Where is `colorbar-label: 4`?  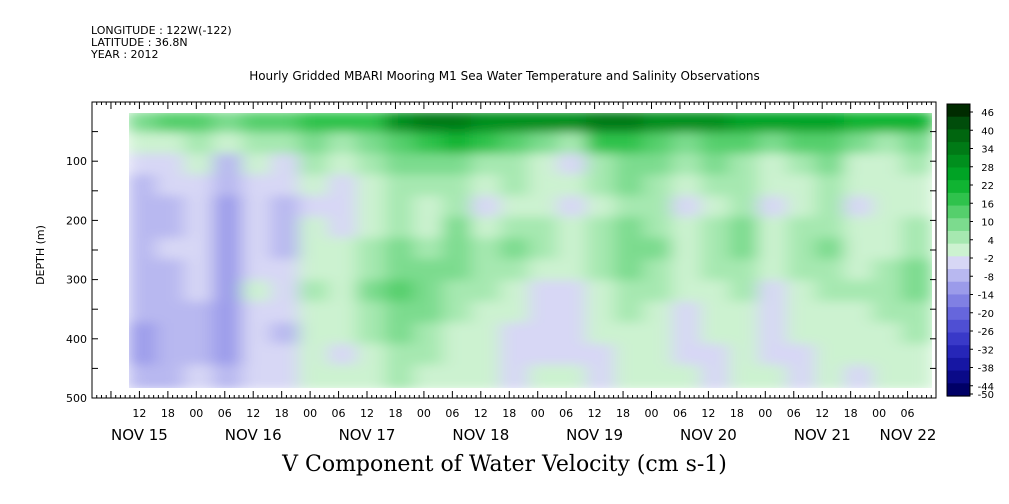 colorbar-label: 4 is located at coordinates (991, 241).